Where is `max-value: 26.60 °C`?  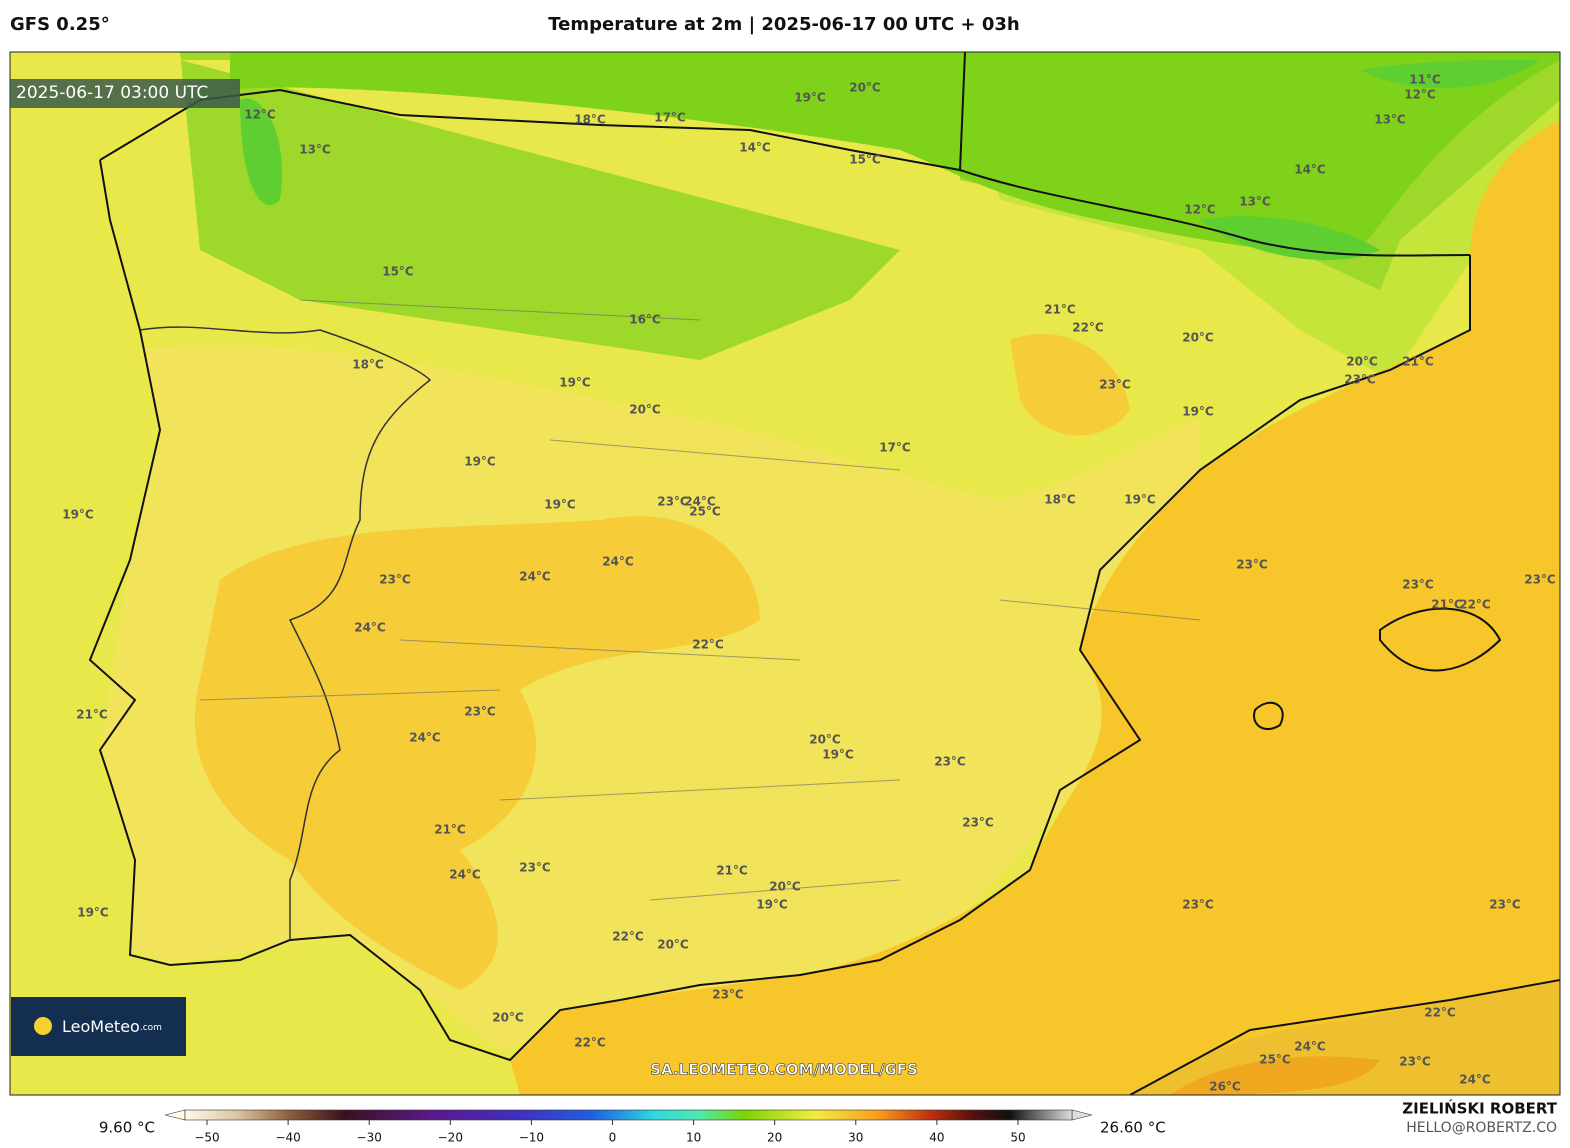 max-value: 26.60 °C is located at coordinates (1133, 1128).